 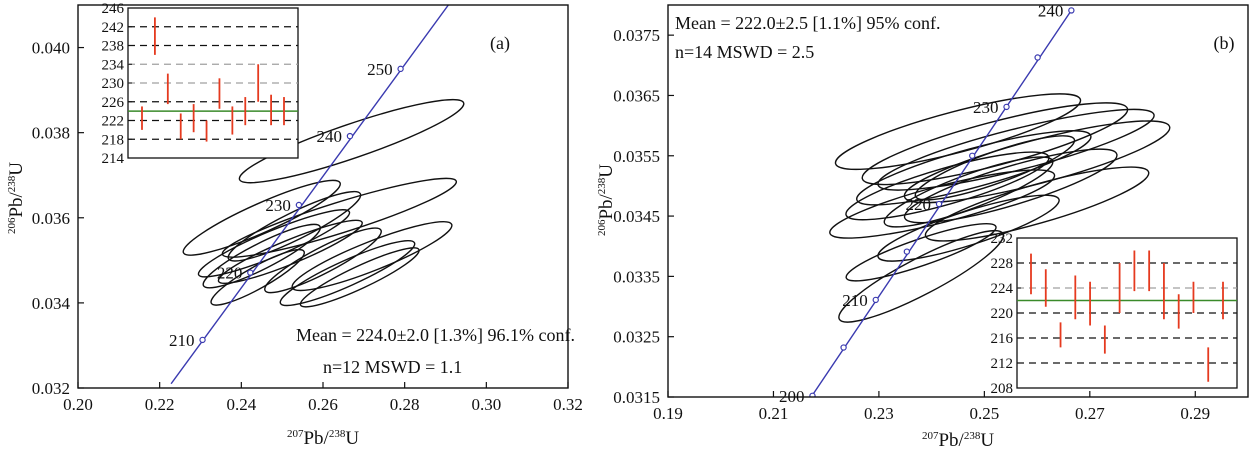 What do you see at coordinates (774, 413) in the screenshot?
I see `x-tick-label: 0.21` at bounding box center [774, 413].